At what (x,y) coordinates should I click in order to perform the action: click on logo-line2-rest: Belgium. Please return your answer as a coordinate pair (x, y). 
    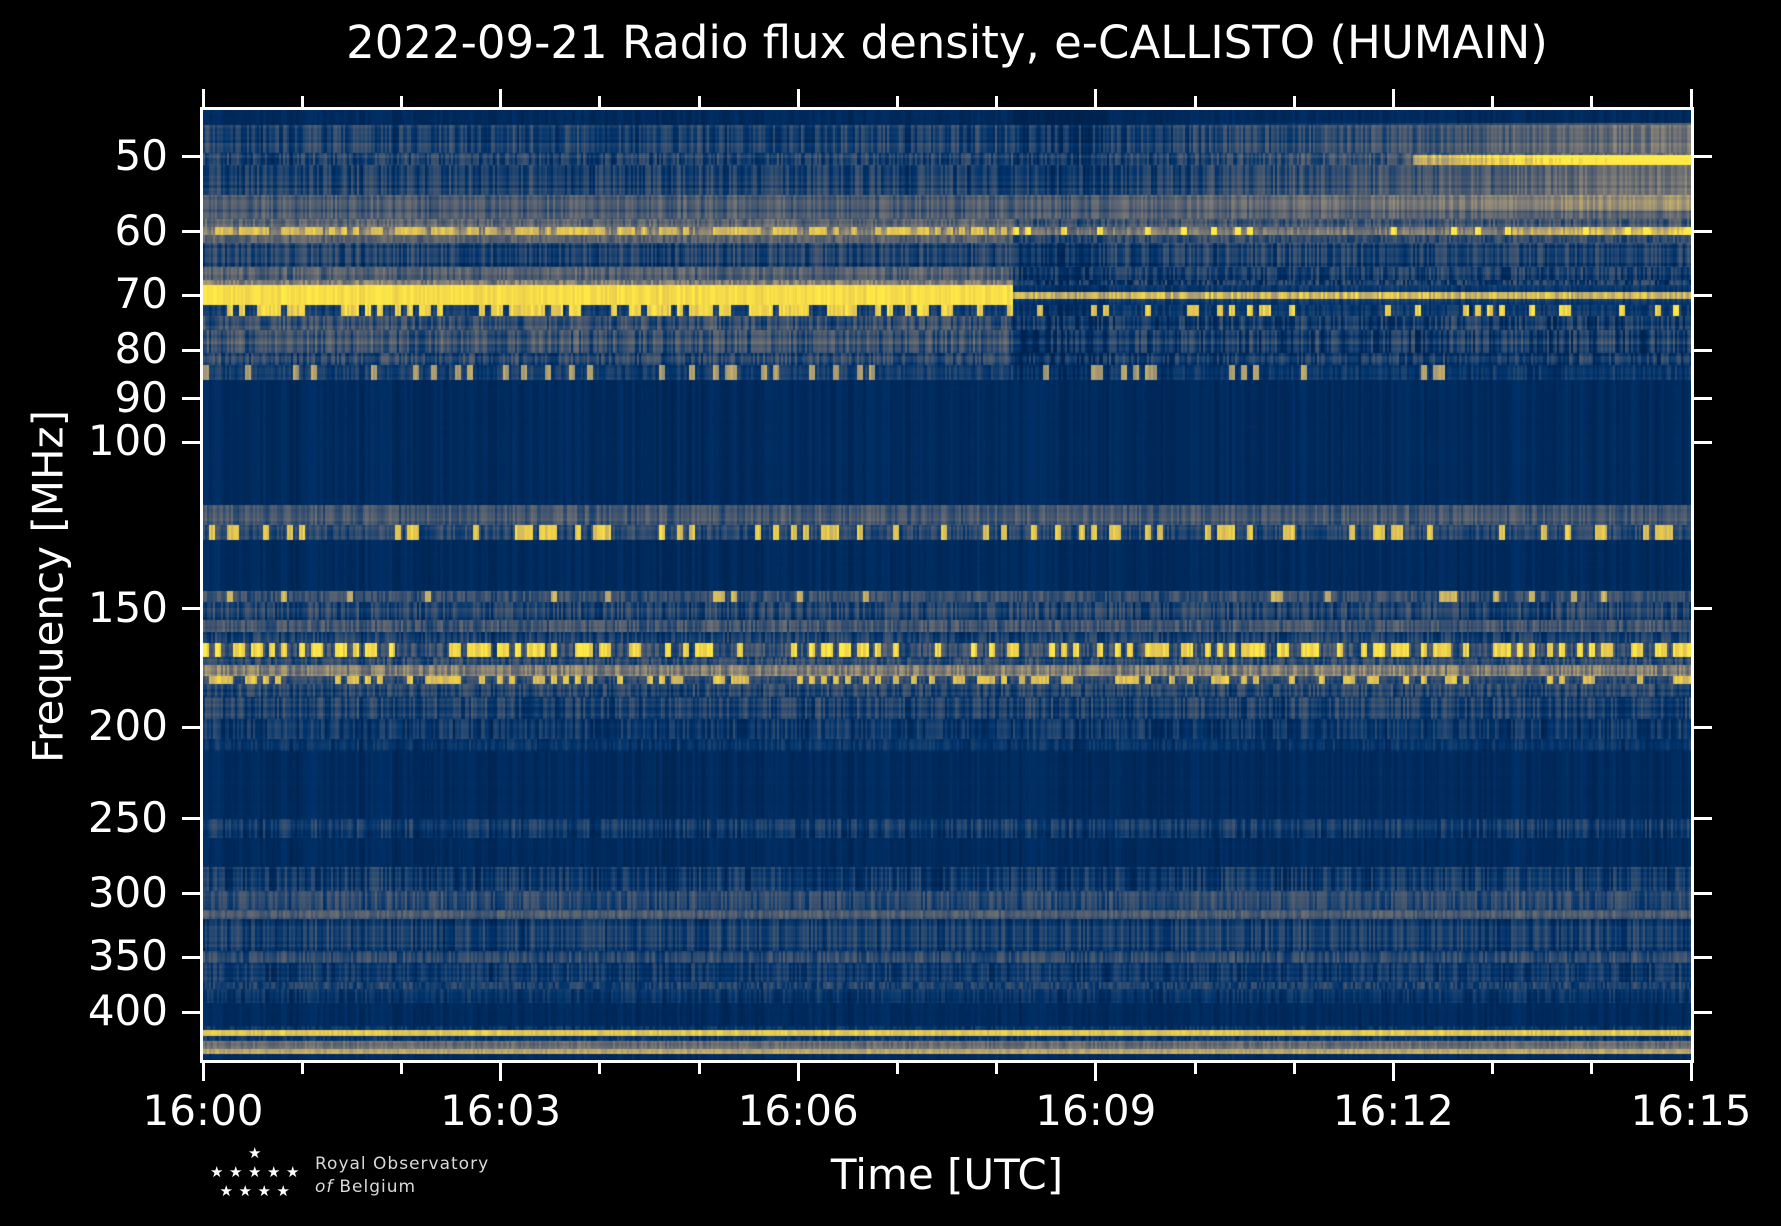
    Looking at the image, I should click on (378, 1187).